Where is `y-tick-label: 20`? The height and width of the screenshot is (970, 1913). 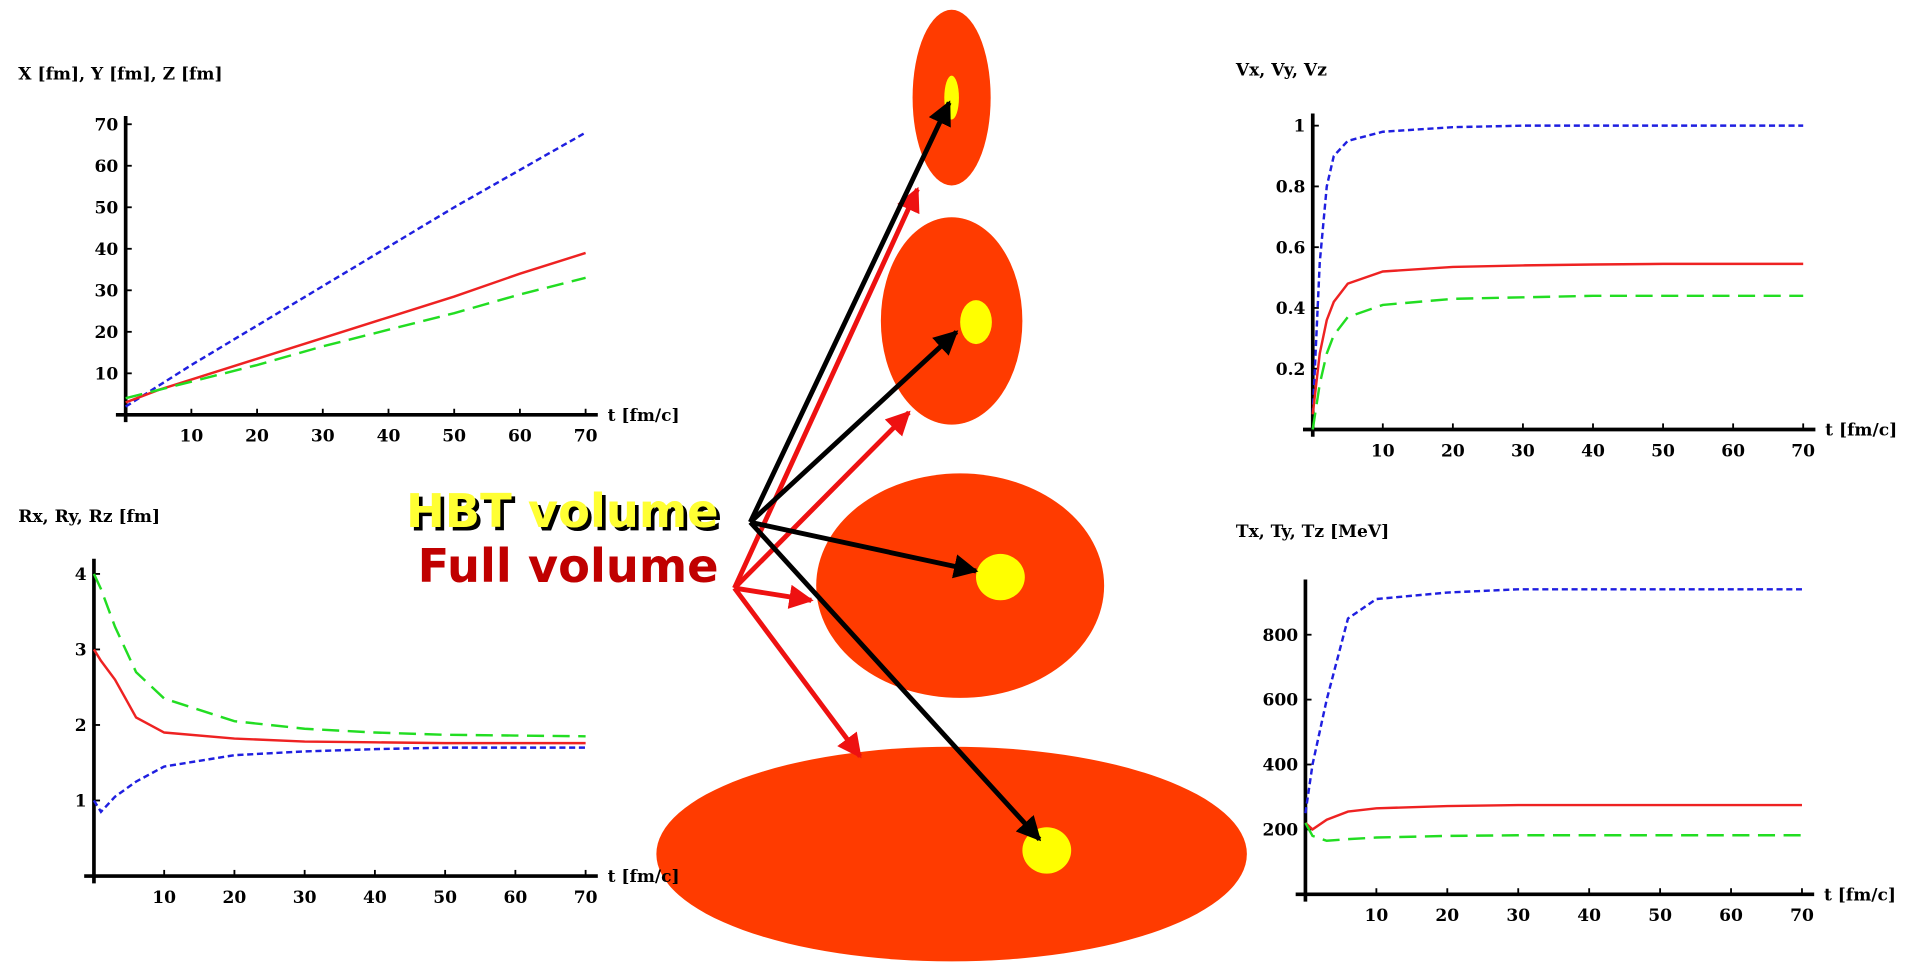 y-tick-label: 20 is located at coordinates (107, 333).